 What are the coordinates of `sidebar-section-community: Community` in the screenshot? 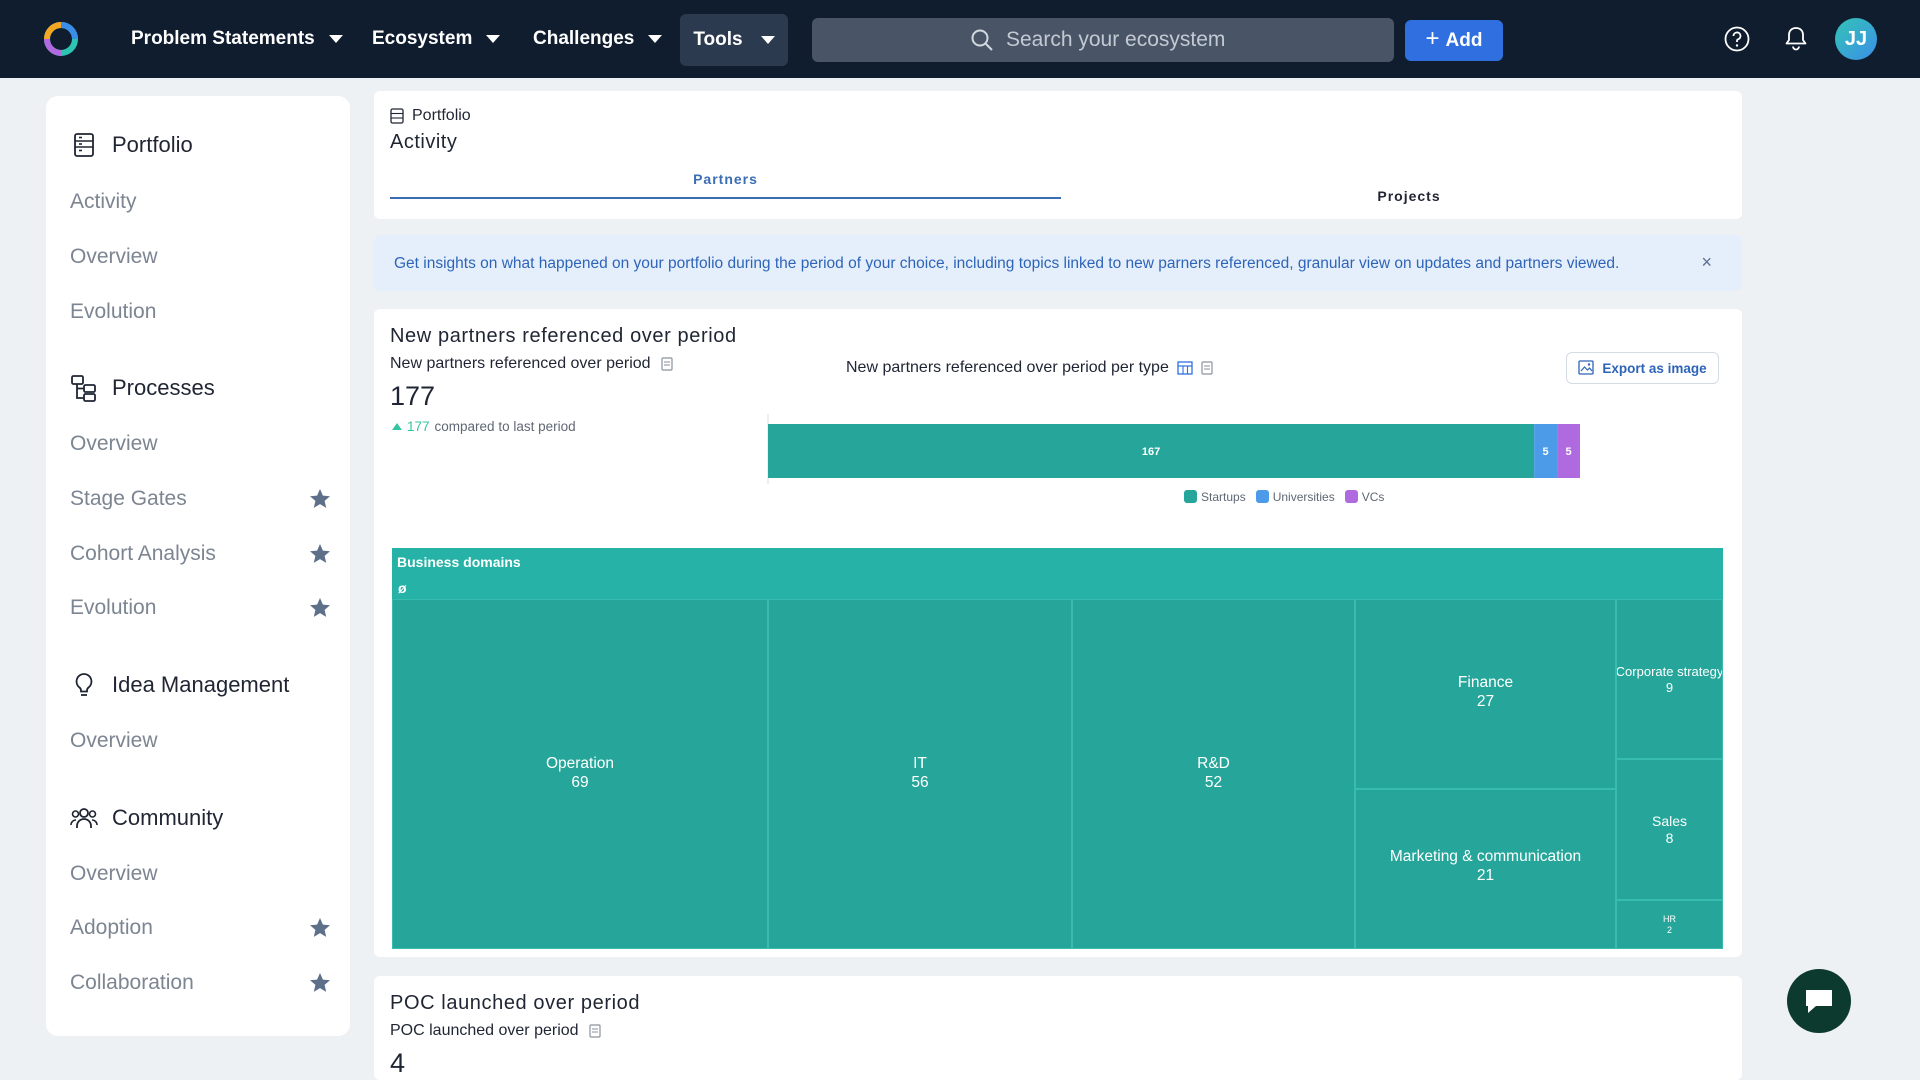 It's located at (146, 818).